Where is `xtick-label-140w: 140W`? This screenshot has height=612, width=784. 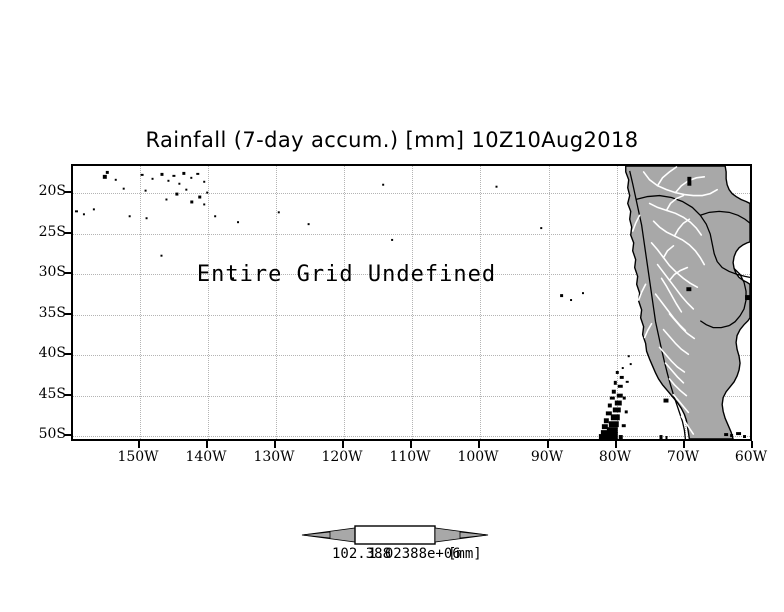 xtick-label-140w: 140W is located at coordinates (206, 457).